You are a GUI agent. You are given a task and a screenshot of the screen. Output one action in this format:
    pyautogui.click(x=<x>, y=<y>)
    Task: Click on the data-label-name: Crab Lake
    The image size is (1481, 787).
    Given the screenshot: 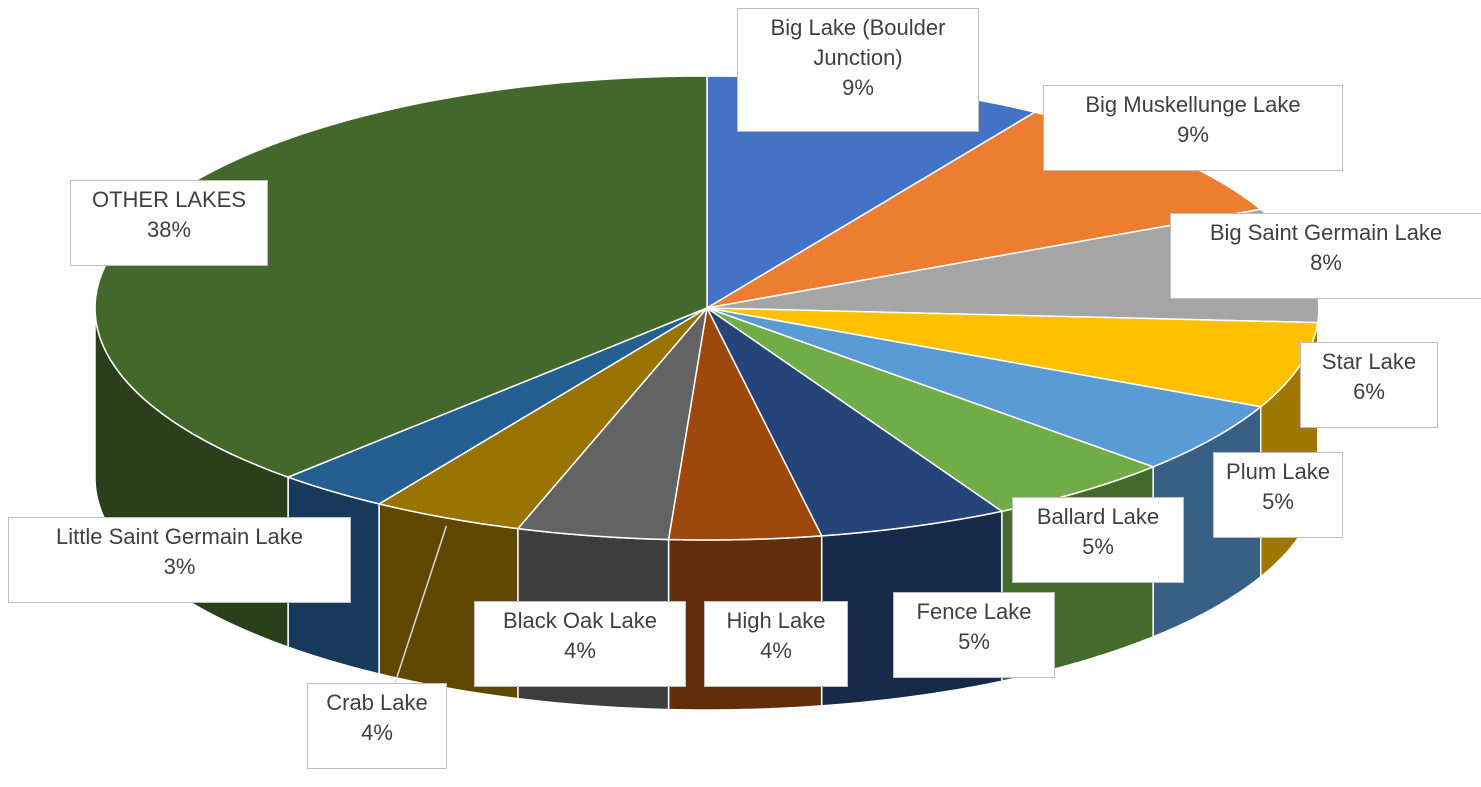 What is the action you would take?
    pyautogui.click(x=377, y=702)
    